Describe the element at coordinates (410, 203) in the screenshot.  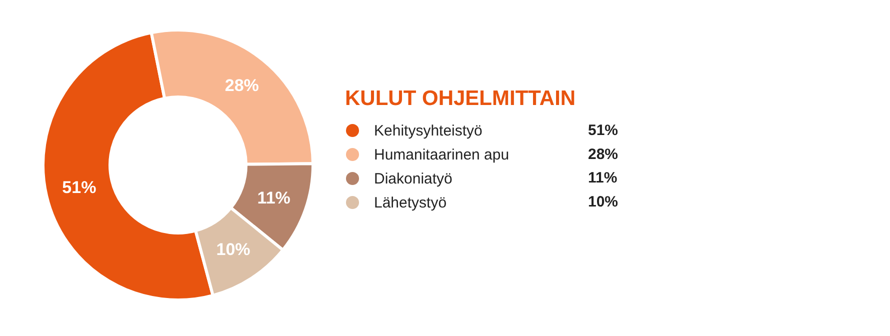
I see `legend-label: Lähetystyö` at that location.